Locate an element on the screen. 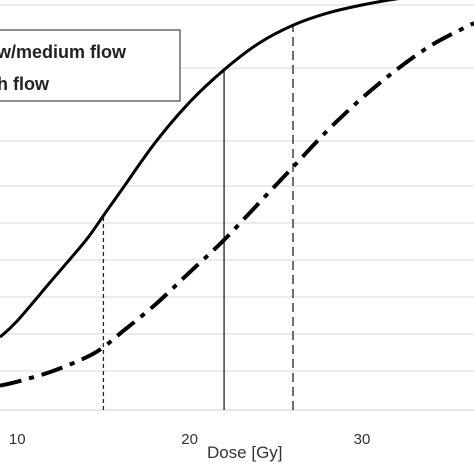  x-tick-label-10: 10 is located at coordinates (17, 439).